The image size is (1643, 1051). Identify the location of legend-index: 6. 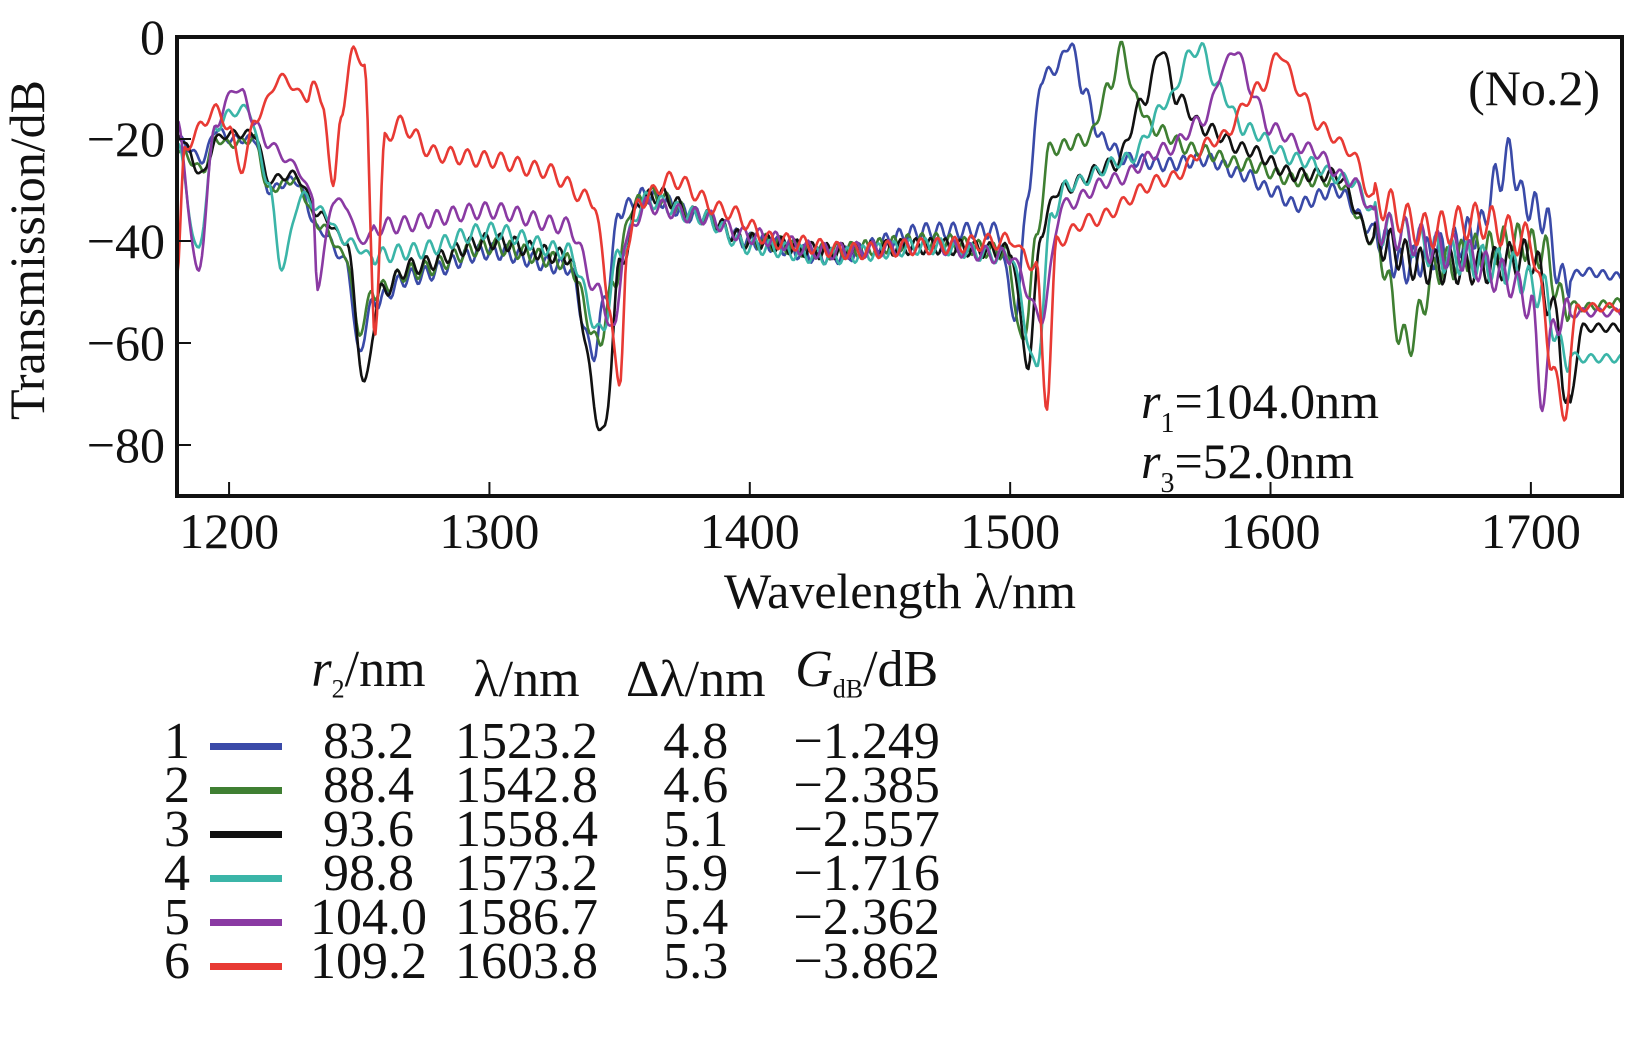
(177, 961).